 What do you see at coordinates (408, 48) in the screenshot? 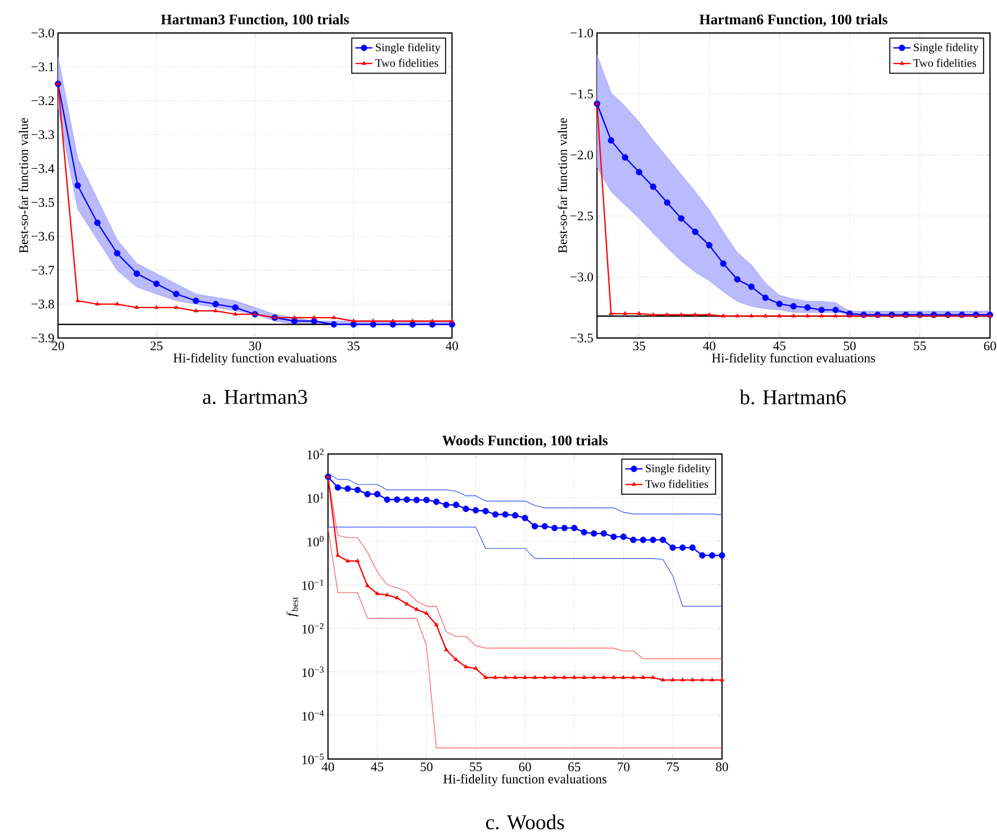
I see `legend-label: Single fidelity` at bounding box center [408, 48].